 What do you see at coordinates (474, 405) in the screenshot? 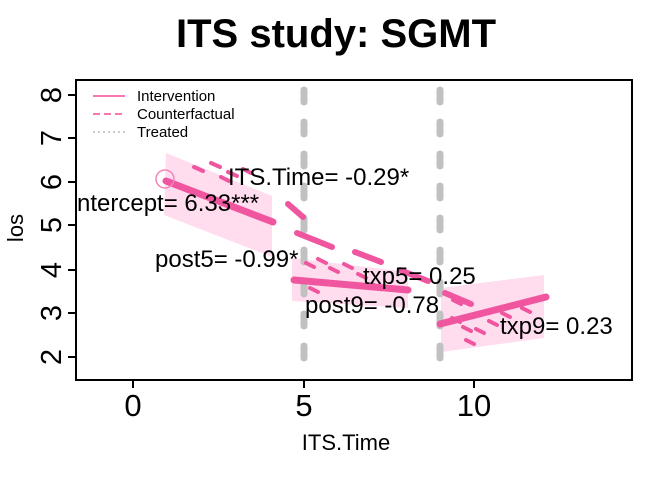
I see `x-tick-label-10: 10` at bounding box center [474, 405].